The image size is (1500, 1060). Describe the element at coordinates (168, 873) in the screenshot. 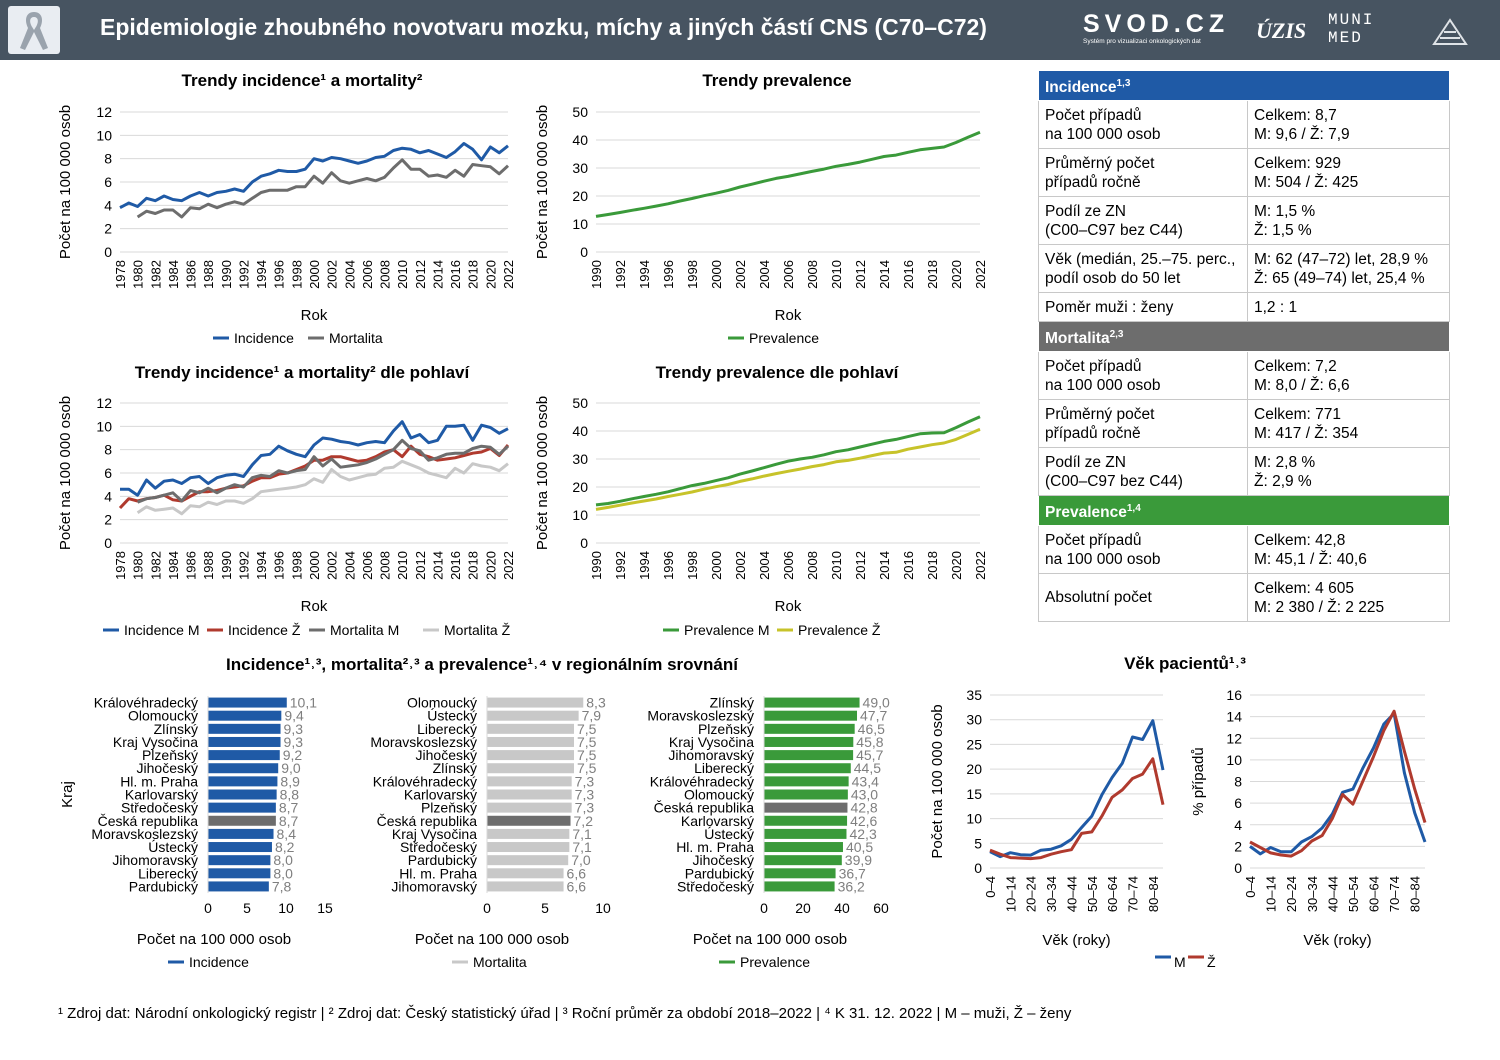

I see `category-label: Liberecký` at that location.